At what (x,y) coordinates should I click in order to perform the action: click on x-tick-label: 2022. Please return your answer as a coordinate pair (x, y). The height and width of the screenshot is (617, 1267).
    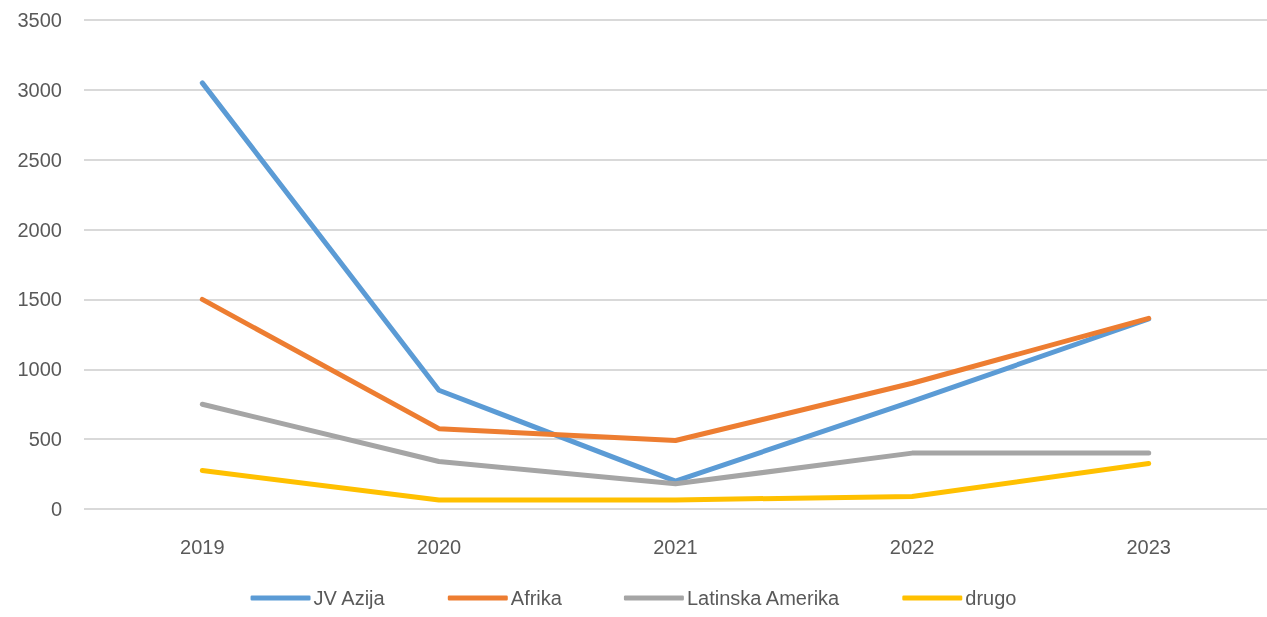
    Looking at the image, I should click on (912, 547).